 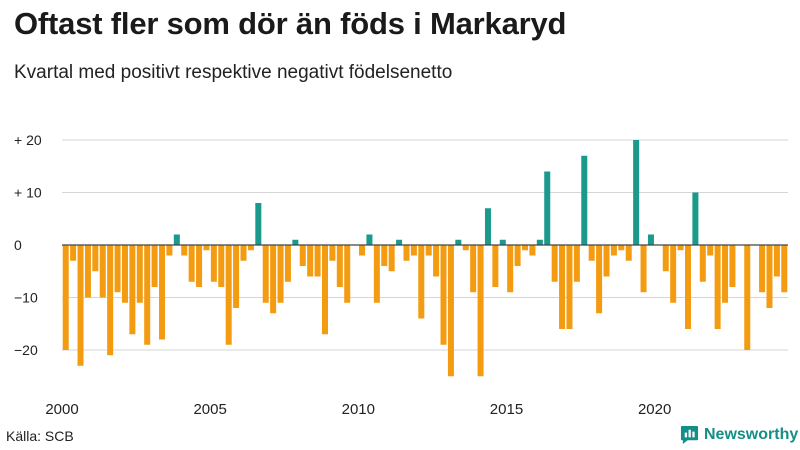 What do you see at coordinates (209, 409) in the screenshot?
I see `x-tick-label: 2005` at bounding box center [209, 409].